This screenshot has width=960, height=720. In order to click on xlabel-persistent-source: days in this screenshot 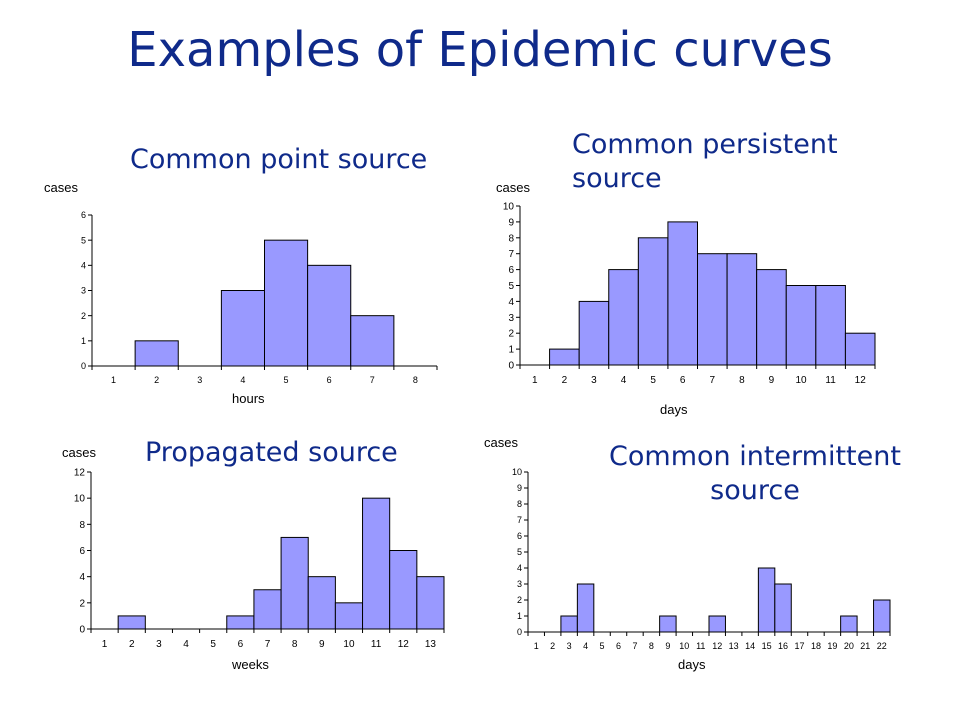, I will do `click(674, 409)`.